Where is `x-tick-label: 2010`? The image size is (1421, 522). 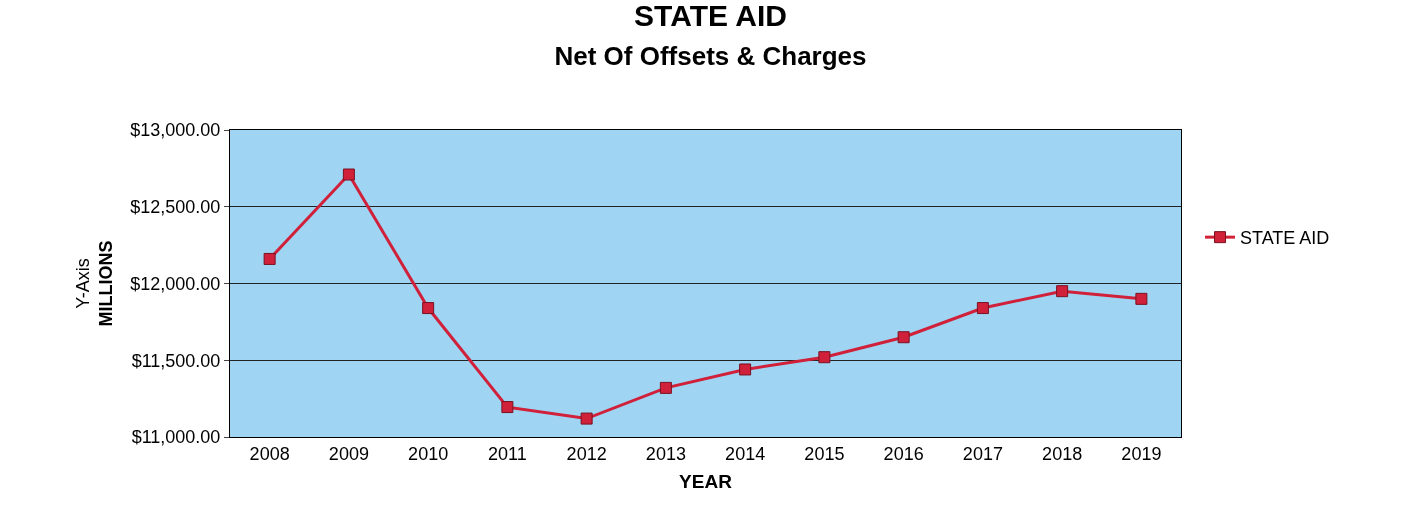
x-tick-label: 2010 is located at coordinates (428, 453).